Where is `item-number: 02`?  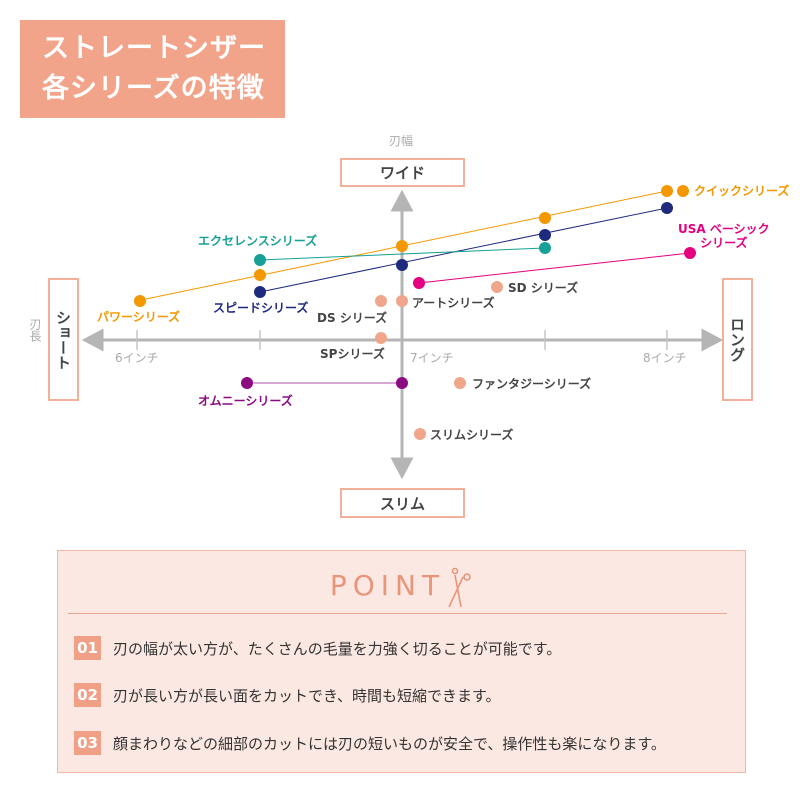
item-number: 02 is located at coordinates (87, 695).